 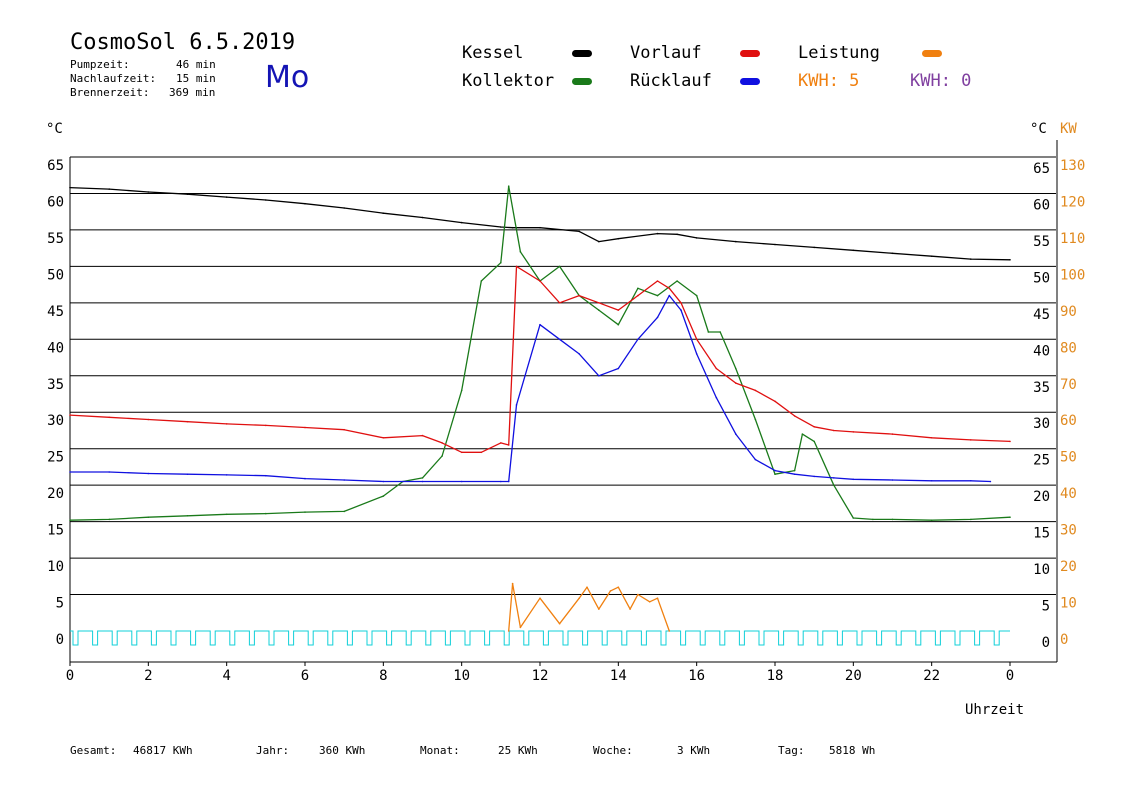 I want to click on pump-cycle-line, so click(x=540, y=638).